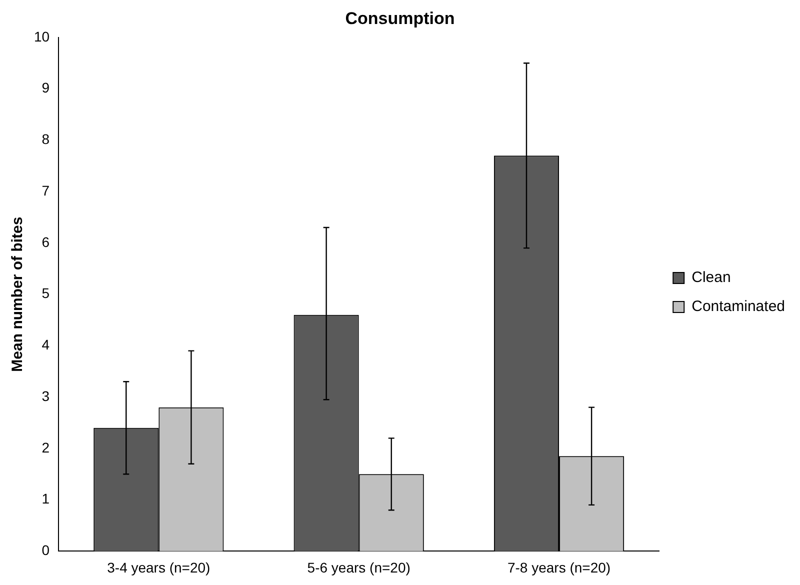 Image resolution: width=800 pixels, height=585 pixels. Describe the element at coordinates (559, 567) in the screenshot. I see `x-tick-label: 7-8 years (n=20)` at that location.